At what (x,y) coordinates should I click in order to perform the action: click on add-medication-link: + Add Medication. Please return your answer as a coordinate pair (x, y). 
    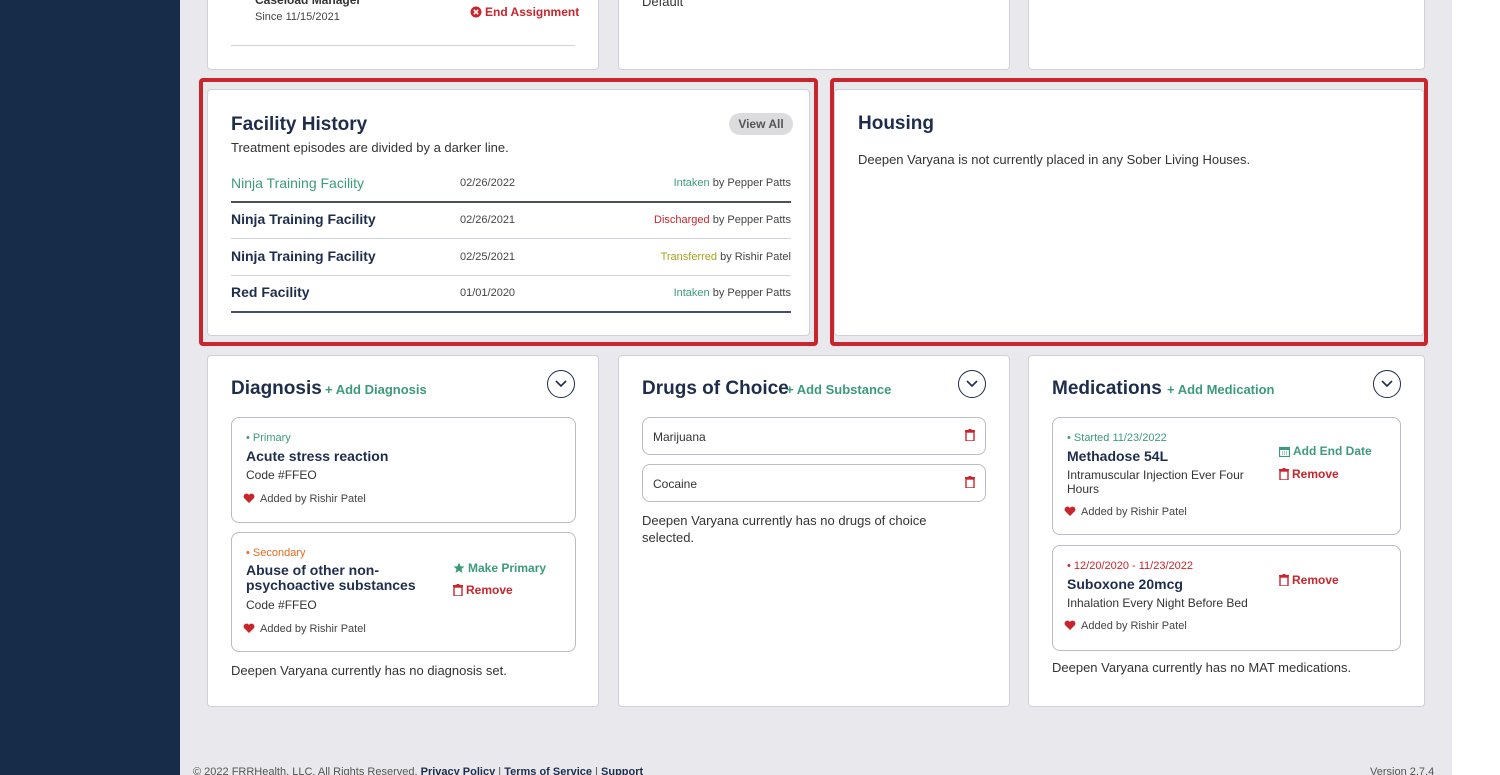
    Looking at the image, I should click on (1221, 389).